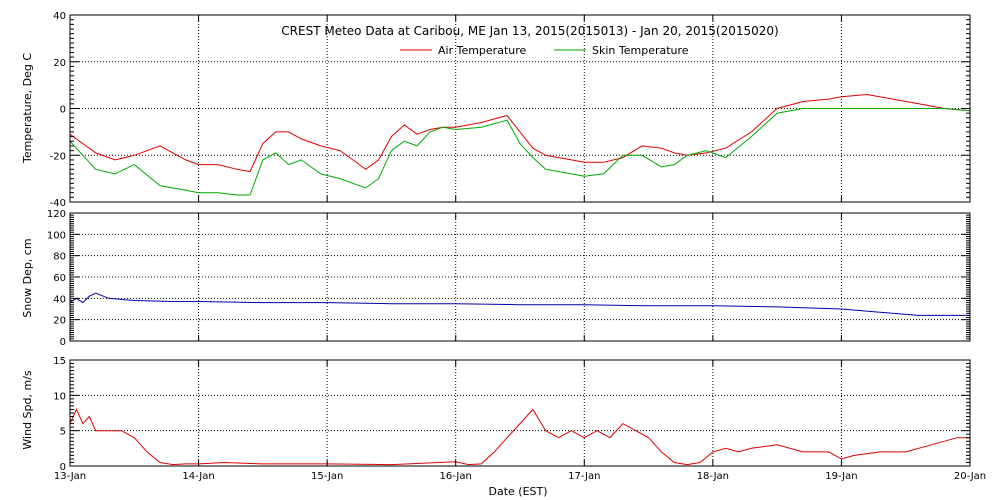 The height and width of the screenshot is (500, 1000). Describe the element at coordinates (27, 108) in the screenshot. I see `temperature-axis-label: Temperature, Deg C` at that location.